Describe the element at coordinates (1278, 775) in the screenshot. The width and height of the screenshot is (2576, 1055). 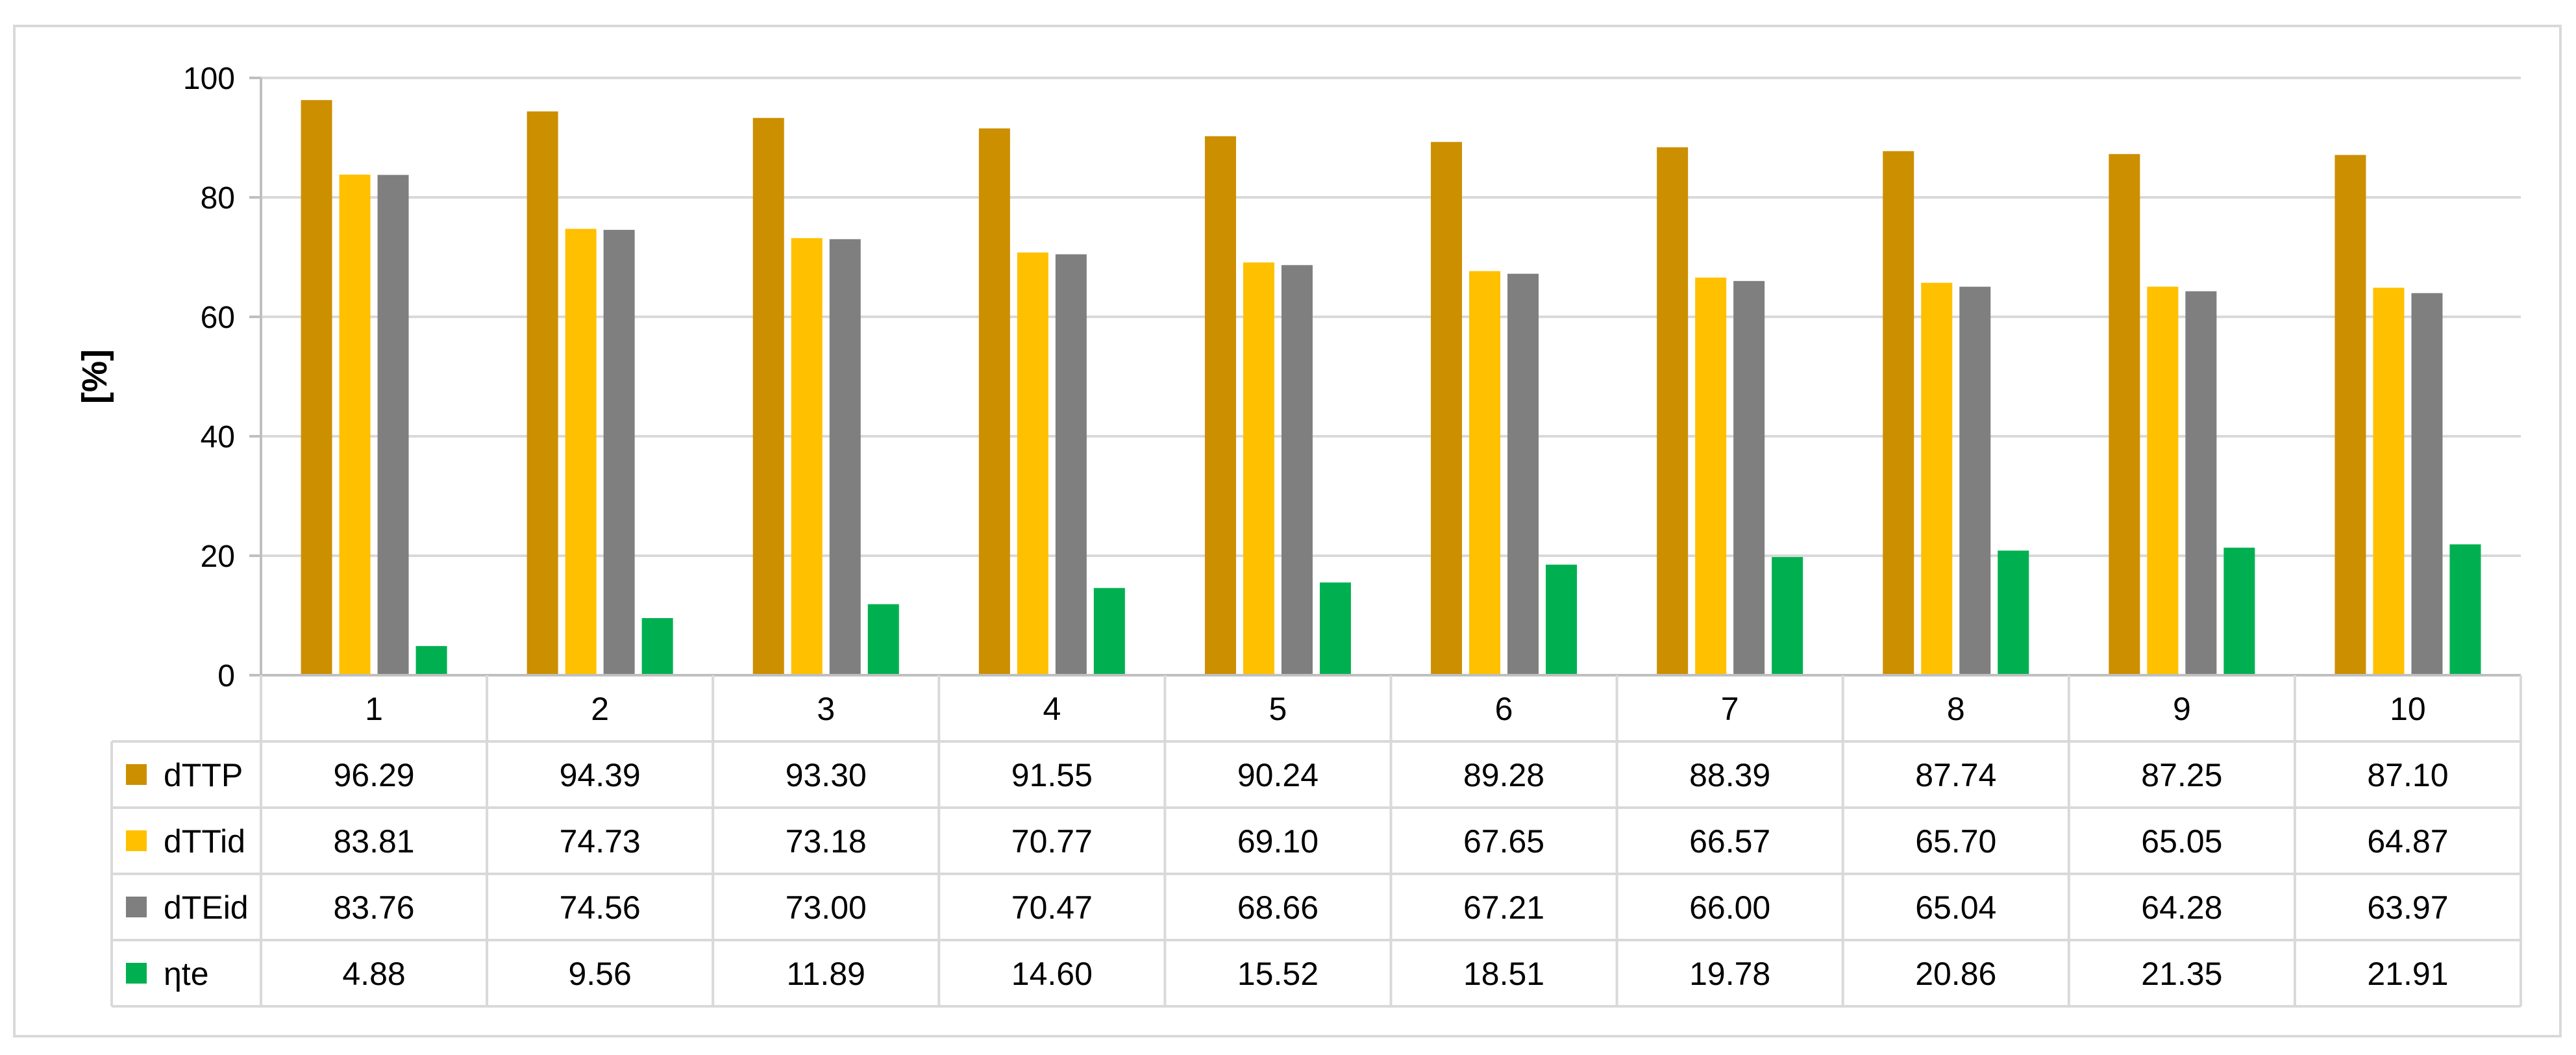
I see `data-label: 90.24` at that location.